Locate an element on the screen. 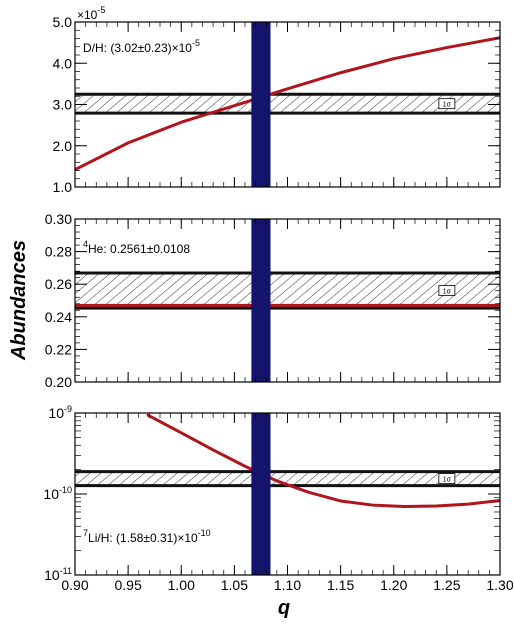 The width and height of the screenshot is (515, 633). y-tick-label: 4.0 is located at coordinates (63, 63).